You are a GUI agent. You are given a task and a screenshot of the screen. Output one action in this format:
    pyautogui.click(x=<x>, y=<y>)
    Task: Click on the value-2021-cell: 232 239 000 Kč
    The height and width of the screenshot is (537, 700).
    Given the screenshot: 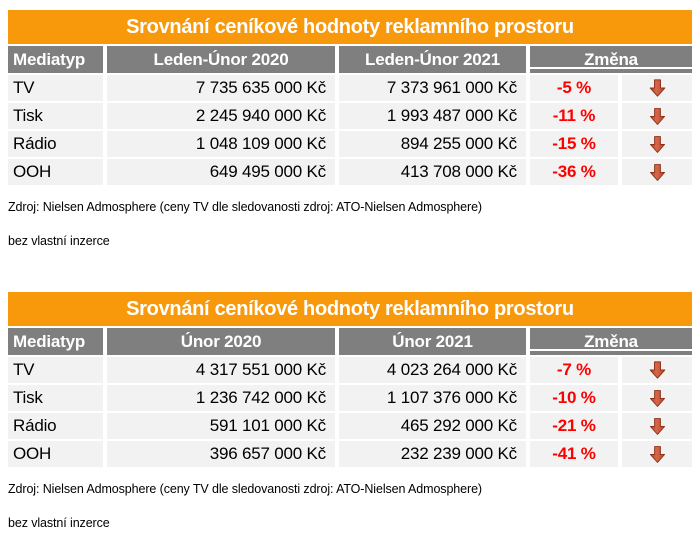 What is the action you would take?
    pyautogui.click(x=432, y=454)
    